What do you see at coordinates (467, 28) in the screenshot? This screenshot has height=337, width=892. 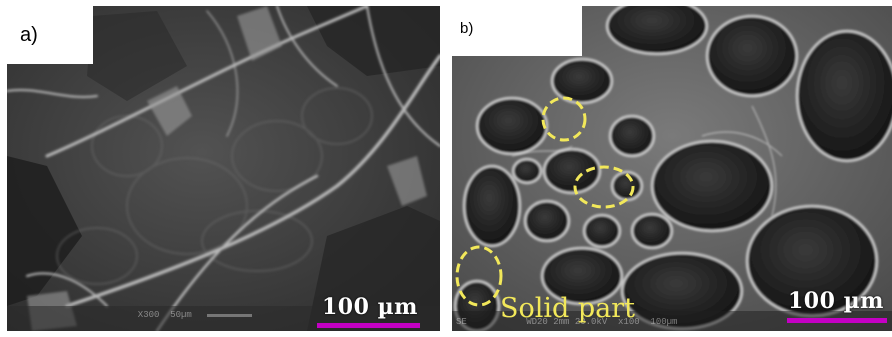 I see `panel-label-b-text: b)` at bounding box center [467, 28].